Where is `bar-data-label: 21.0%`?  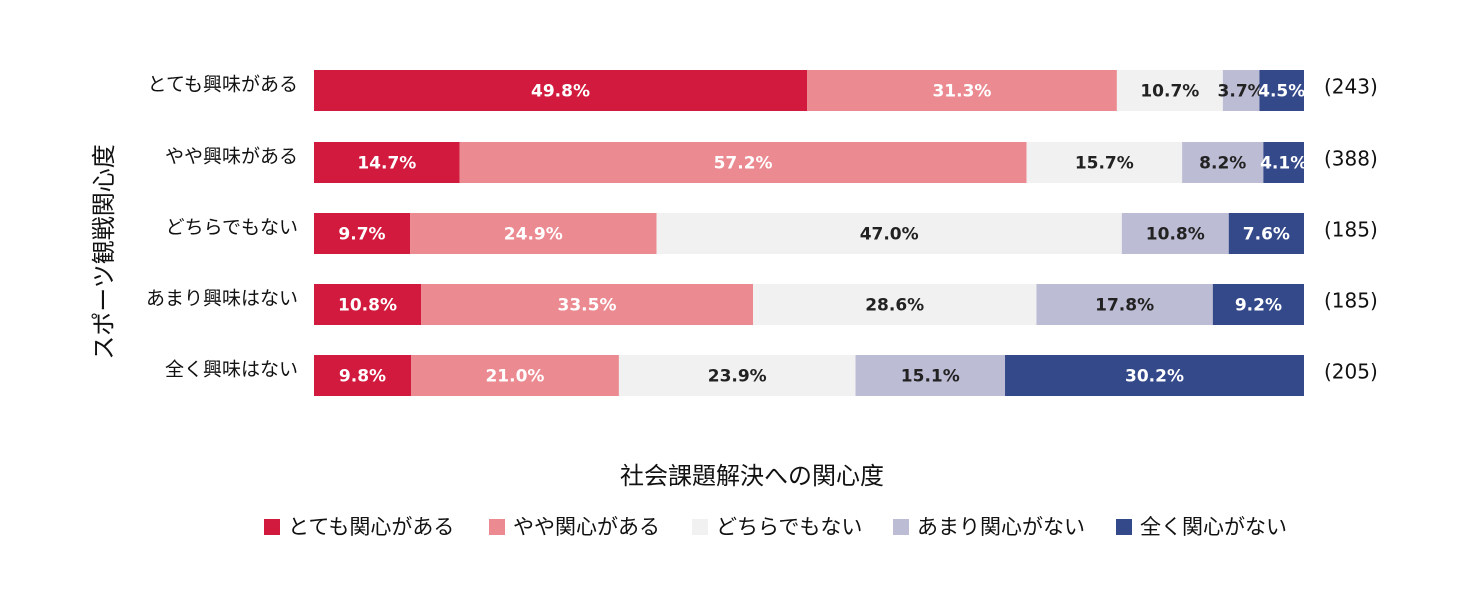
bar-data-label: 21.0% is located at coordinates (514, 377).